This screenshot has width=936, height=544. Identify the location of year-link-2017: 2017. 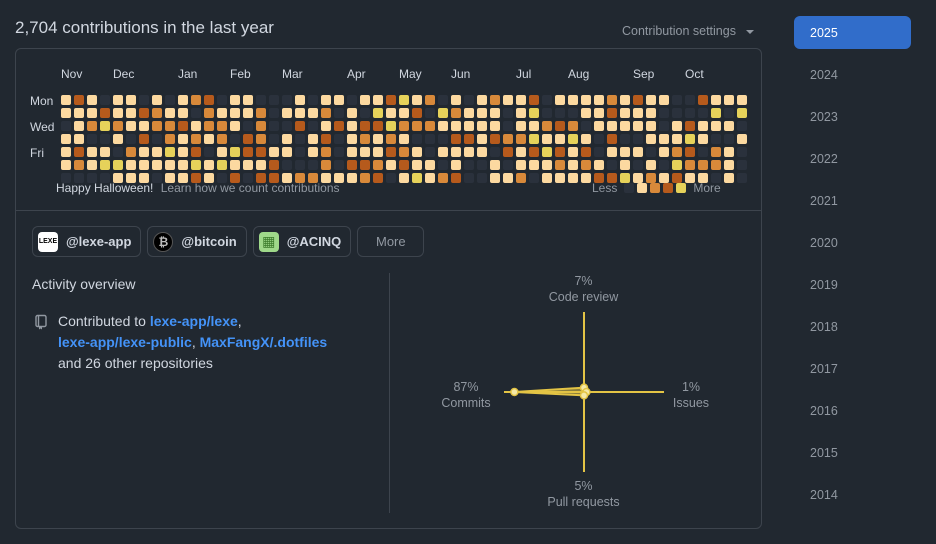
(824, 368).